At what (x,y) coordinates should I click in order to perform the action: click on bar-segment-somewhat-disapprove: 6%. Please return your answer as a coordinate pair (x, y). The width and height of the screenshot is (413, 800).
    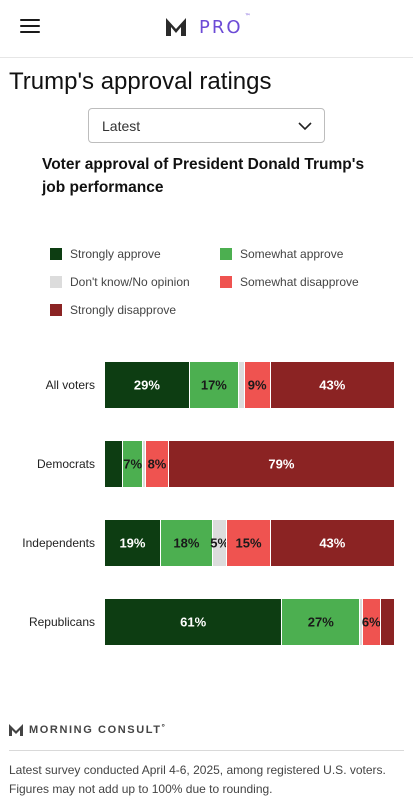
    Looking at the image, I should click on (371, 622).